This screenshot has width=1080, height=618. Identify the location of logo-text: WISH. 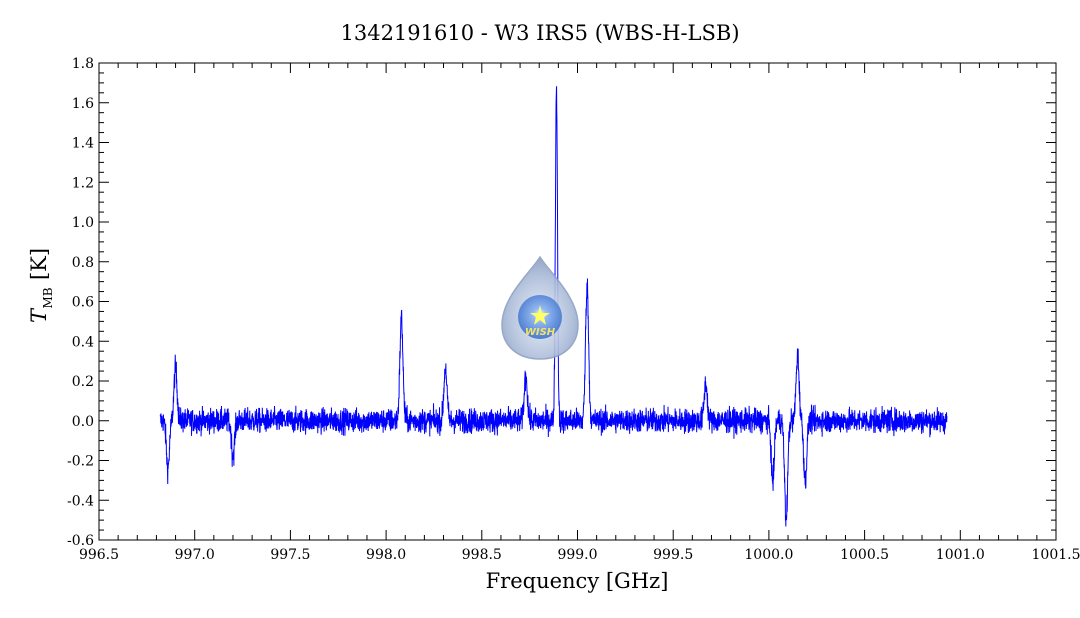
(540, 332).